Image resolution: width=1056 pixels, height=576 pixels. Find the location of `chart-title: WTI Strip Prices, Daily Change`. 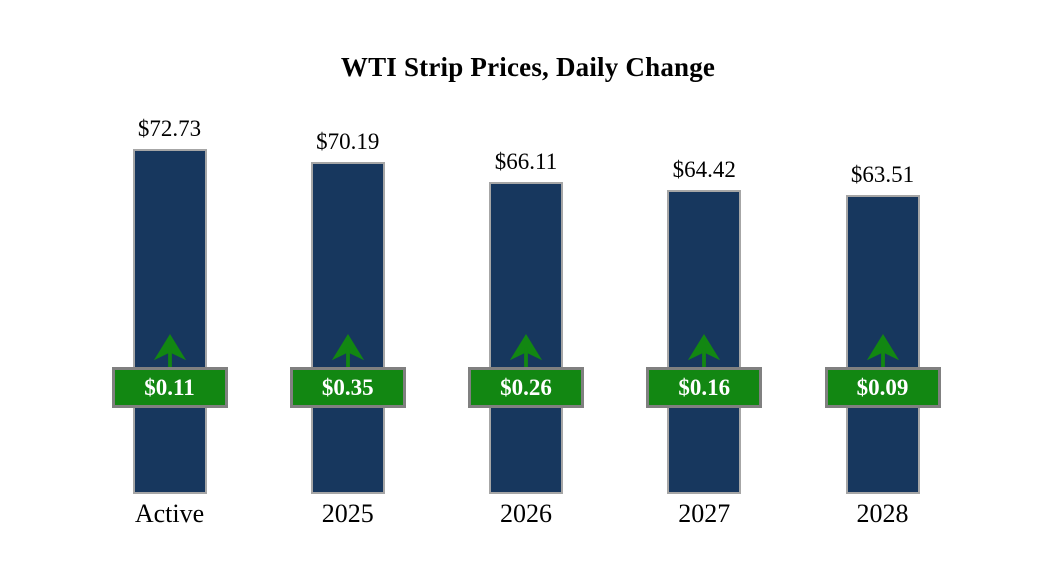

chart-title: WTI Strip Prices, Daily Change is located at coordinates (528, 67).